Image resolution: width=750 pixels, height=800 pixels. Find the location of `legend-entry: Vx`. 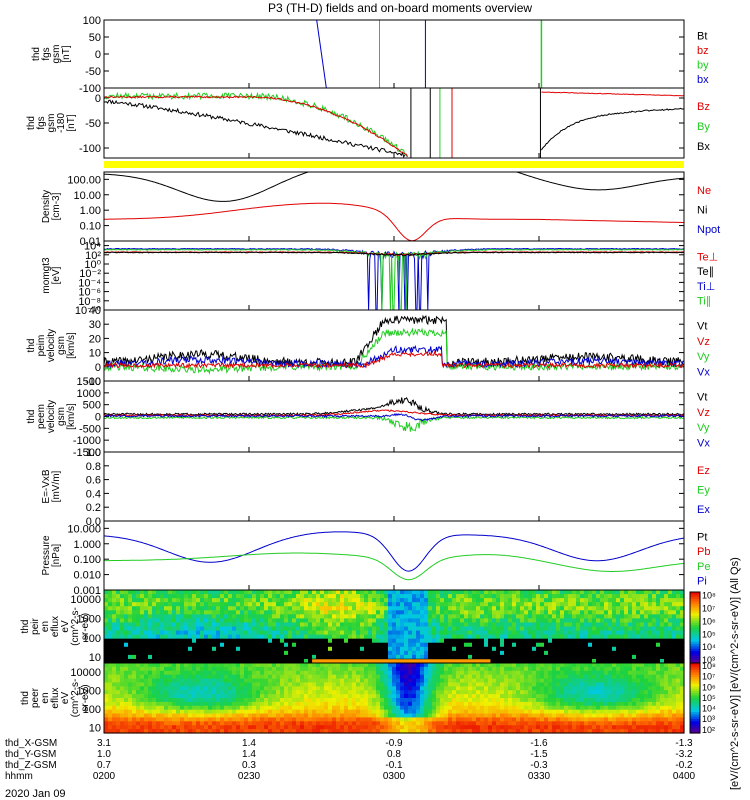

legend-entry: Vx is located at coordinates (703, 372).